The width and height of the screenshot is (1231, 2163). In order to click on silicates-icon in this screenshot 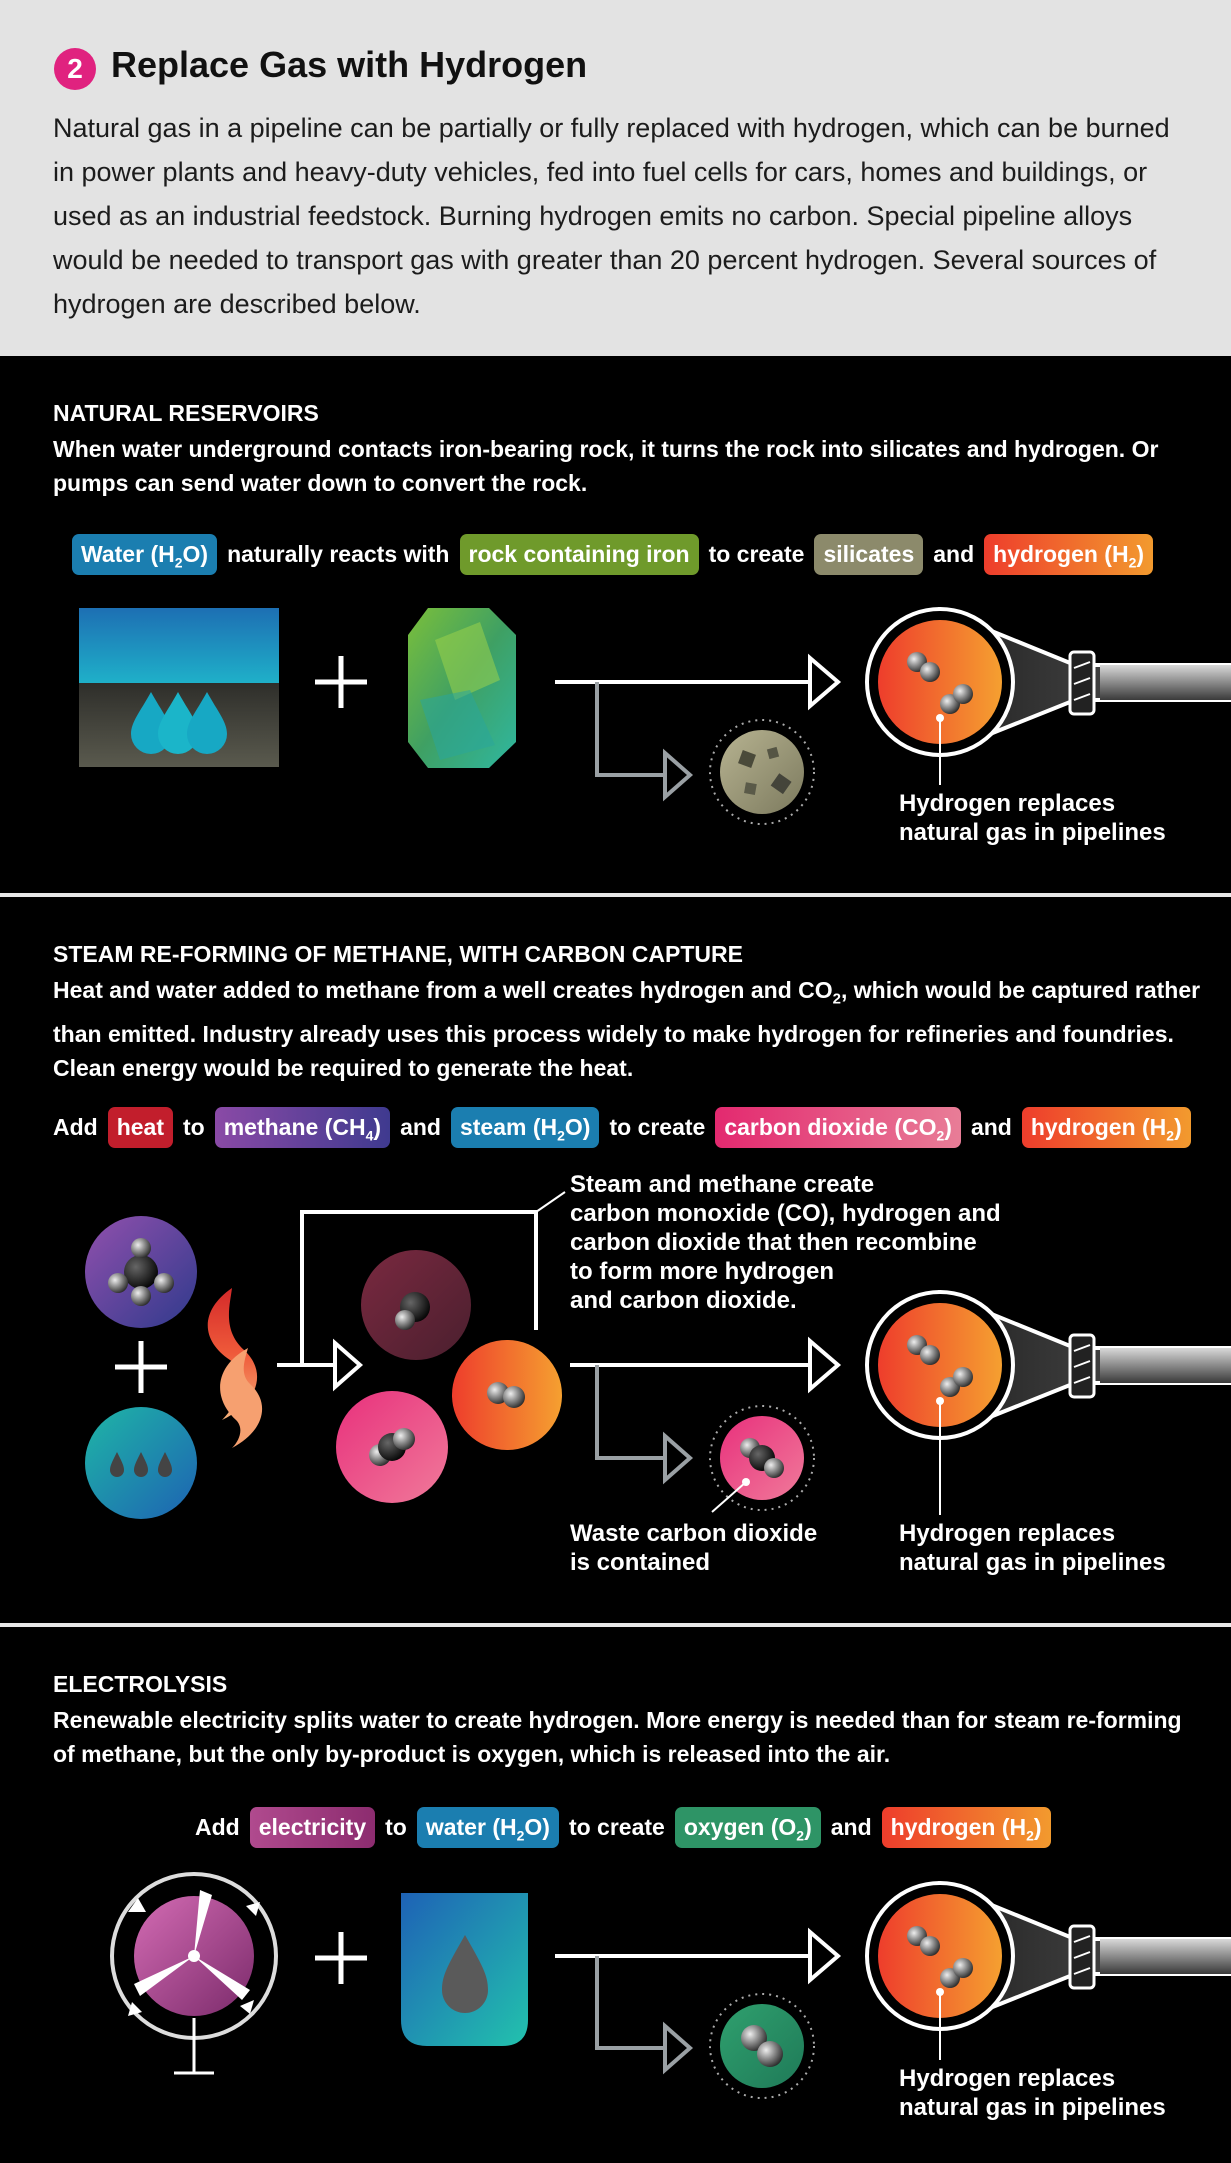, I will do `click(762, 772)`.